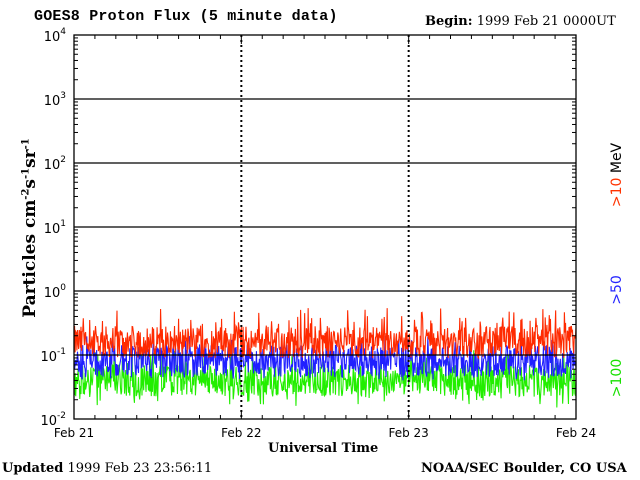  What do you see at coordinates (53, 420) in the screenshot?
I see `y-tick-label: 10⁻²` at bounding box center [53, 420].